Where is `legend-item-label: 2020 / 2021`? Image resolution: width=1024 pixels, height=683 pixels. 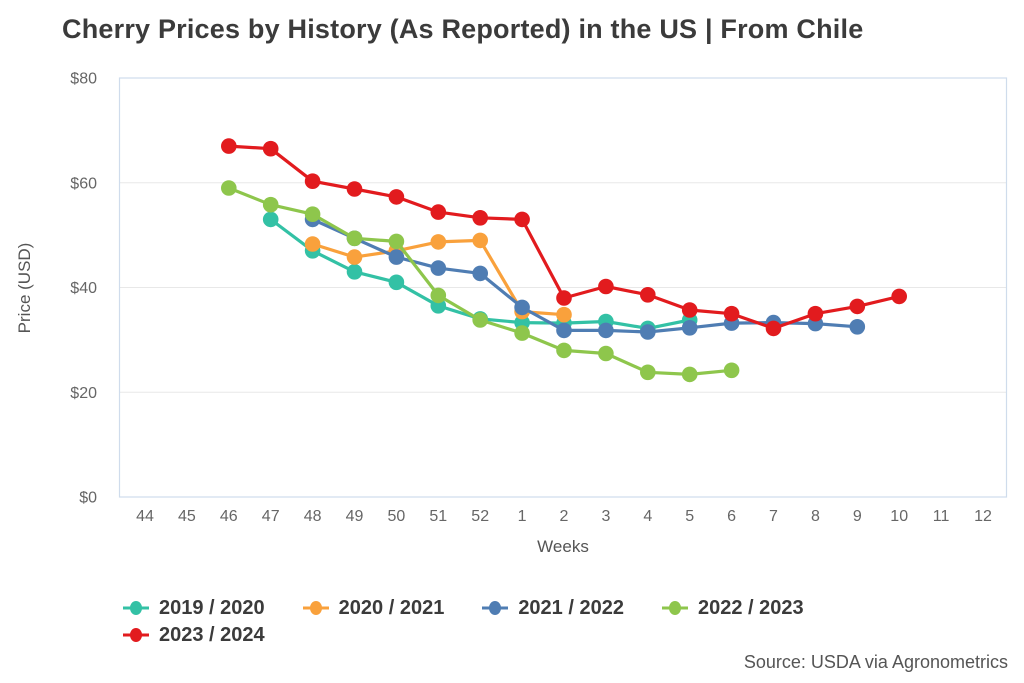 legend-item-label: 2020 / 2021 is located at coordinates (391, 608).